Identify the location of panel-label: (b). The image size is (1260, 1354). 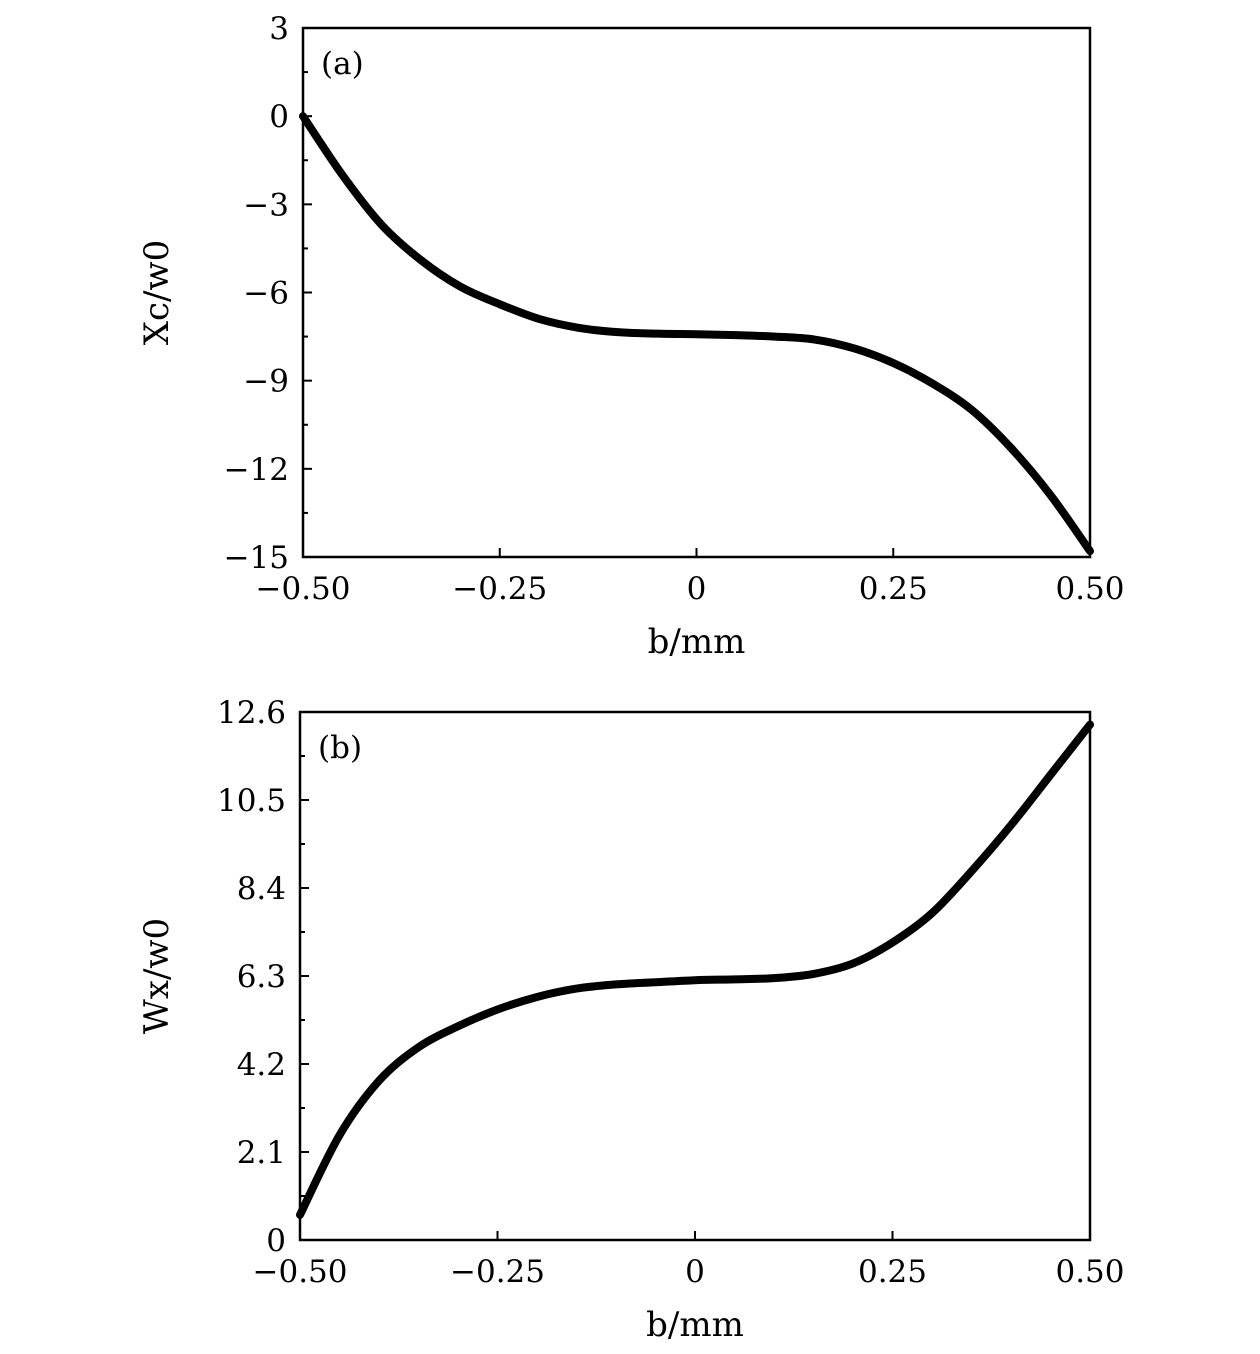
(340, 748).